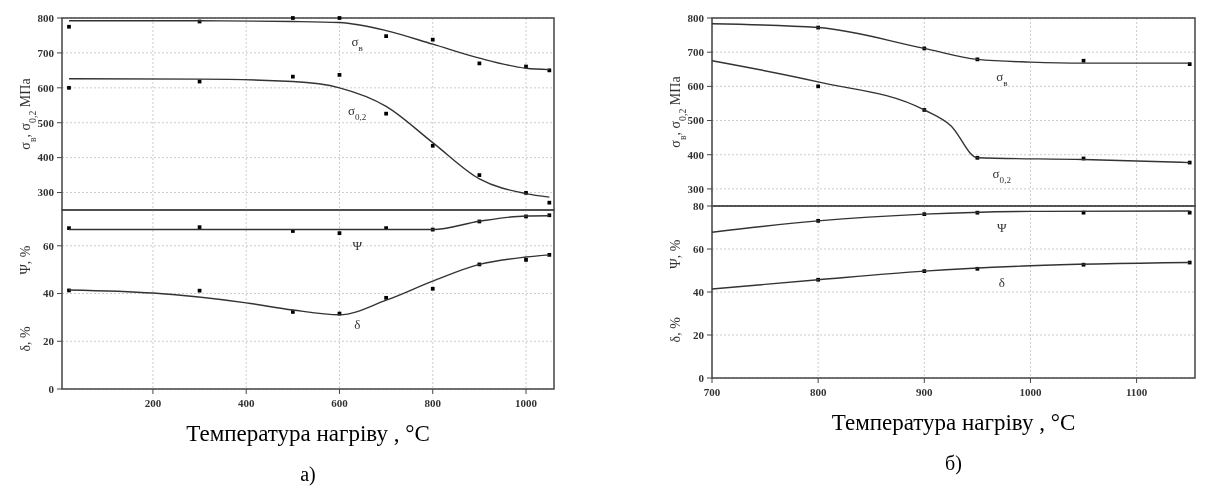 Image resolution: width=1213 pixels, height=493 pixels. I want to click on x-tick-label: 200, so click(153, 403).